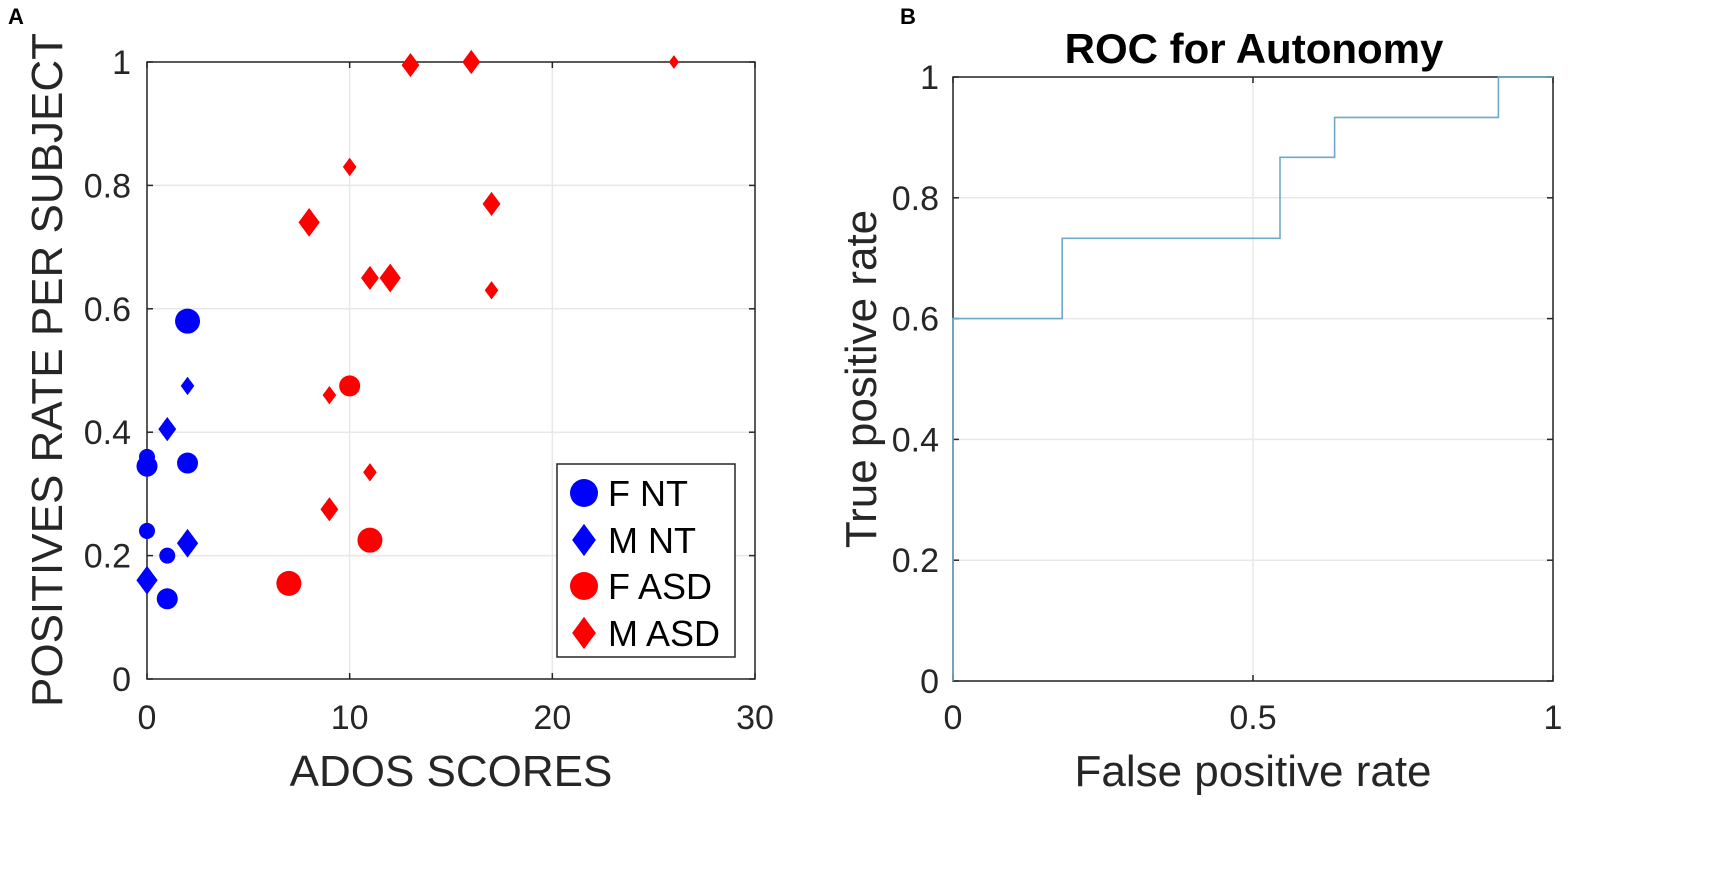 This screenshot has width=1716, height=877. What do you see at coordinates (451, 771) in the screenshot?
I see `chart-a-xlabel: ADOS SCORES` at bounding box center [451, 771].